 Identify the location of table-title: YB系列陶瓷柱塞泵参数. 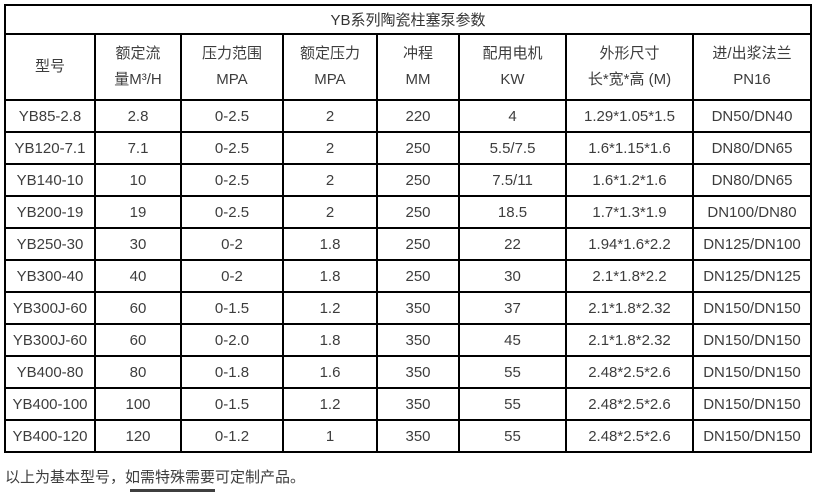
(408, 19).